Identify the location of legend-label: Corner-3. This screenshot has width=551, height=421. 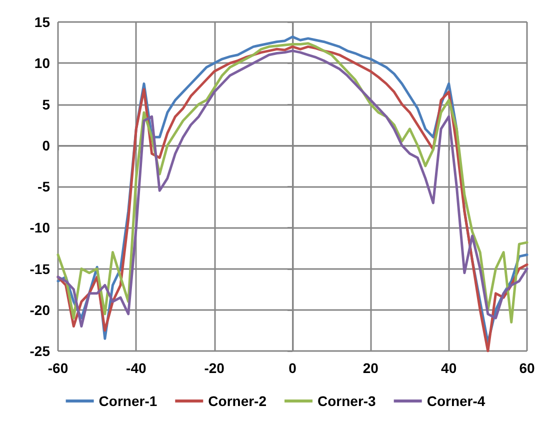
(347, 401).